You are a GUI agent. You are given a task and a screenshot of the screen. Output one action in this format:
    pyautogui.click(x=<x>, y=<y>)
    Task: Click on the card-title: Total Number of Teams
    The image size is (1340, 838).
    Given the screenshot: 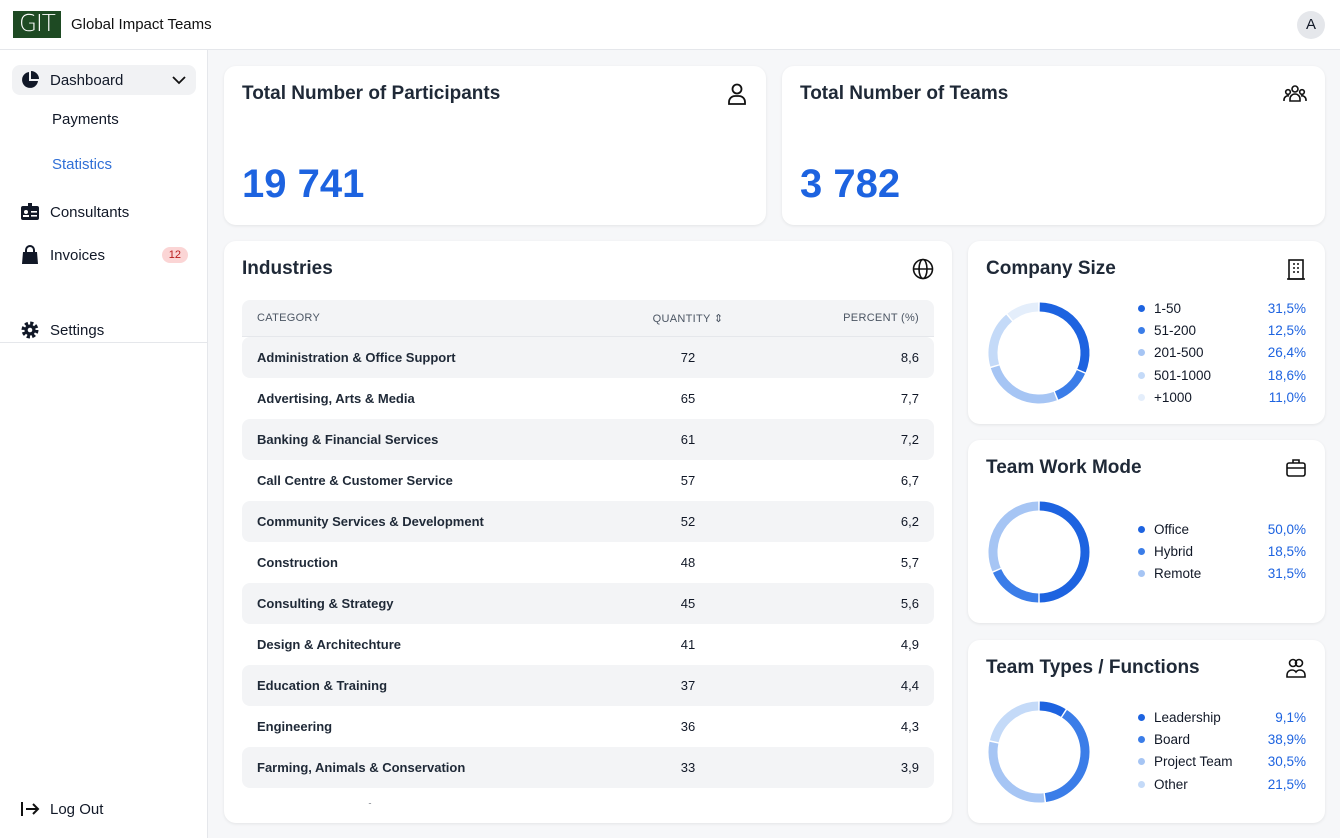 What is the action you would take?
    pyautogui.click(x=904, y=93)
    